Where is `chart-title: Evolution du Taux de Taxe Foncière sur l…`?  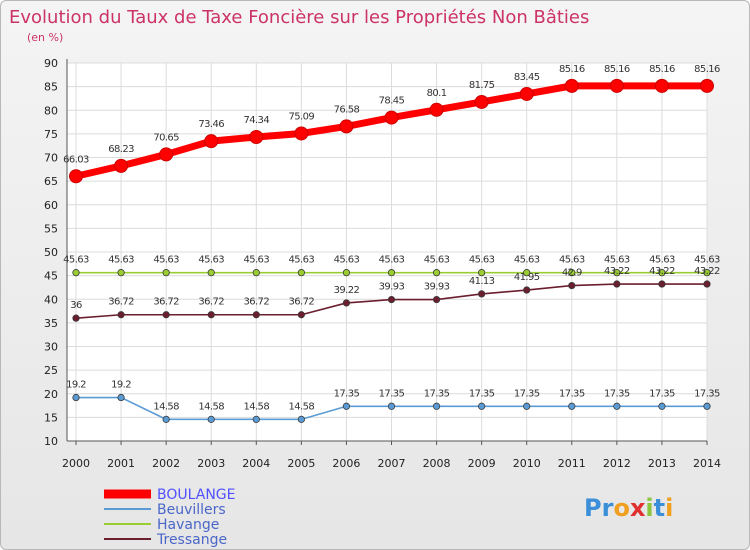
chart-title: Evolution du Taux de Taxe Foncière sur l… is located at coordinates (299, 17).